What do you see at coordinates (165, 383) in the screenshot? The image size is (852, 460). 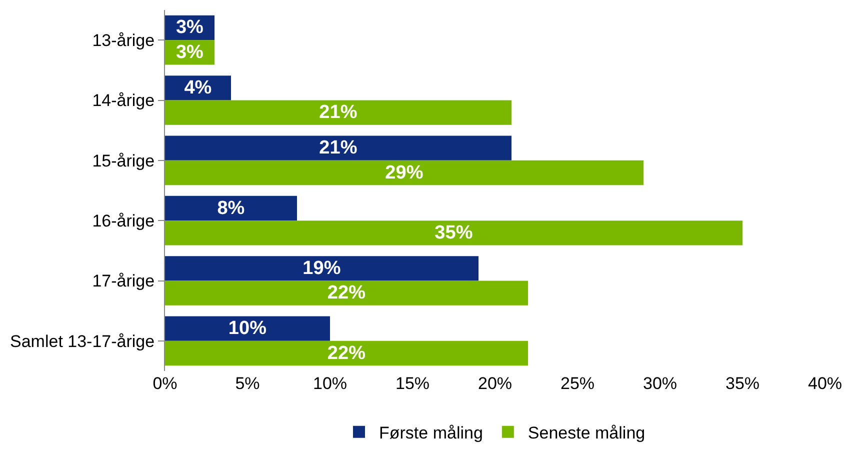 I see `x-tick-label: 0%` at bounding box center [165, 383].